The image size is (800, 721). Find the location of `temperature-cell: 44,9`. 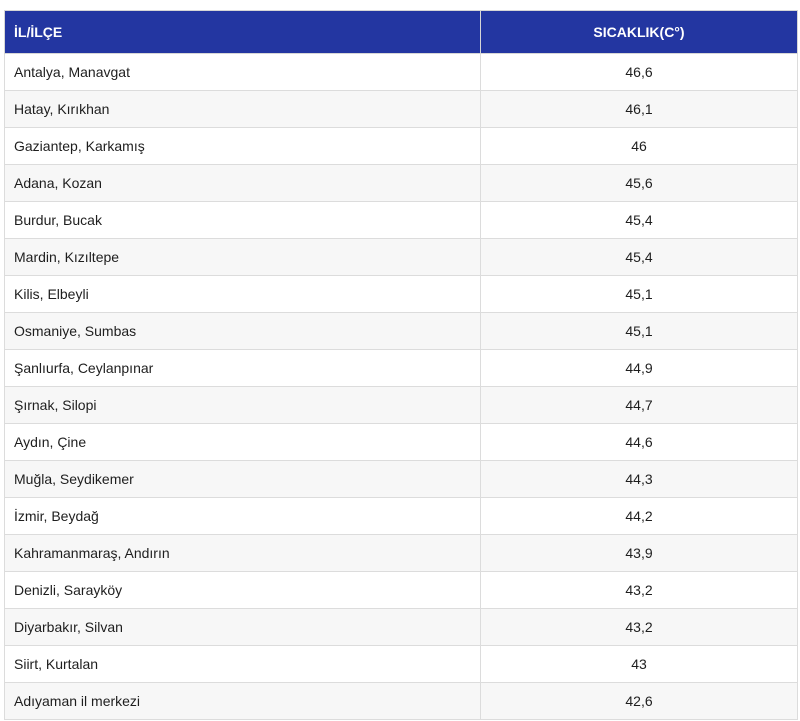

temperature-cell: 44,9 is located at coordinates (639, 368).